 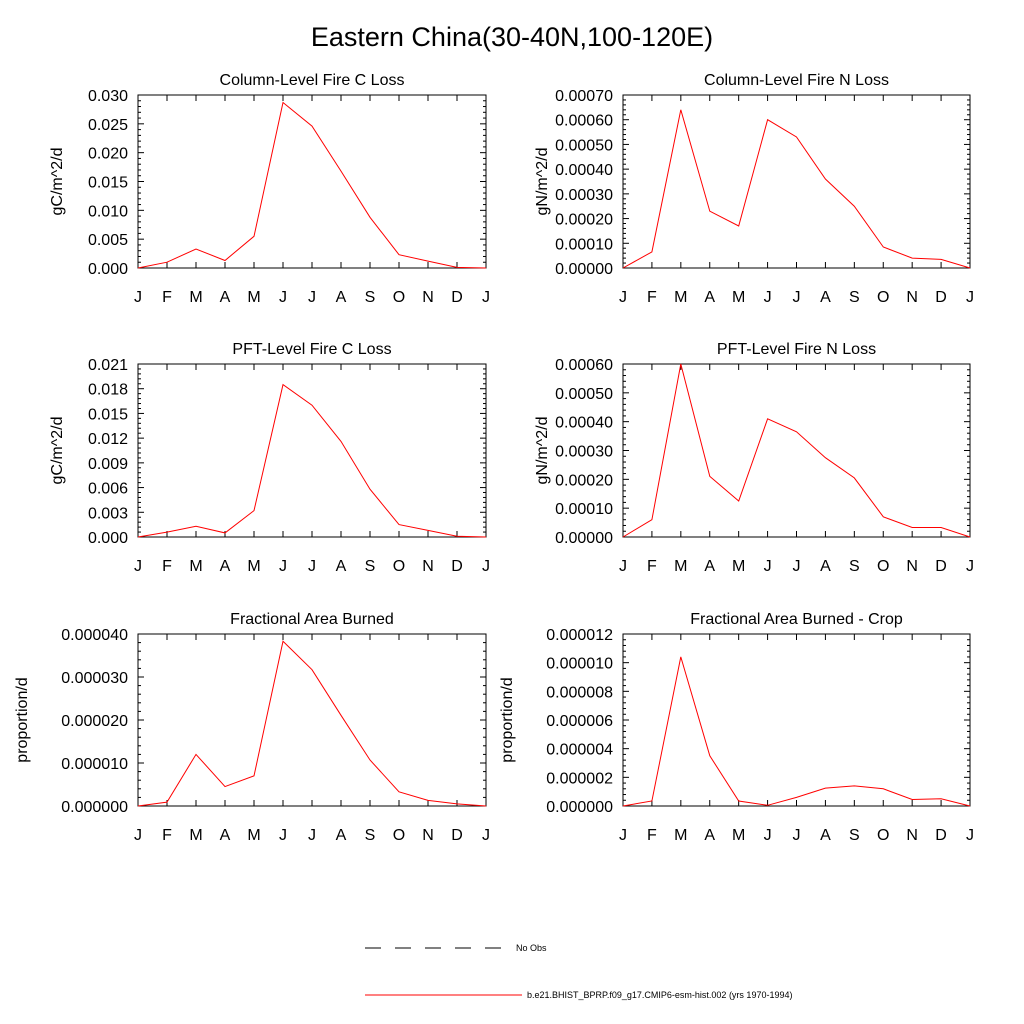 What do you see at coordinates (579, 750) in the screenshot?
I see `y-tick-label: 0.000004` at bounding box center [579, 750].